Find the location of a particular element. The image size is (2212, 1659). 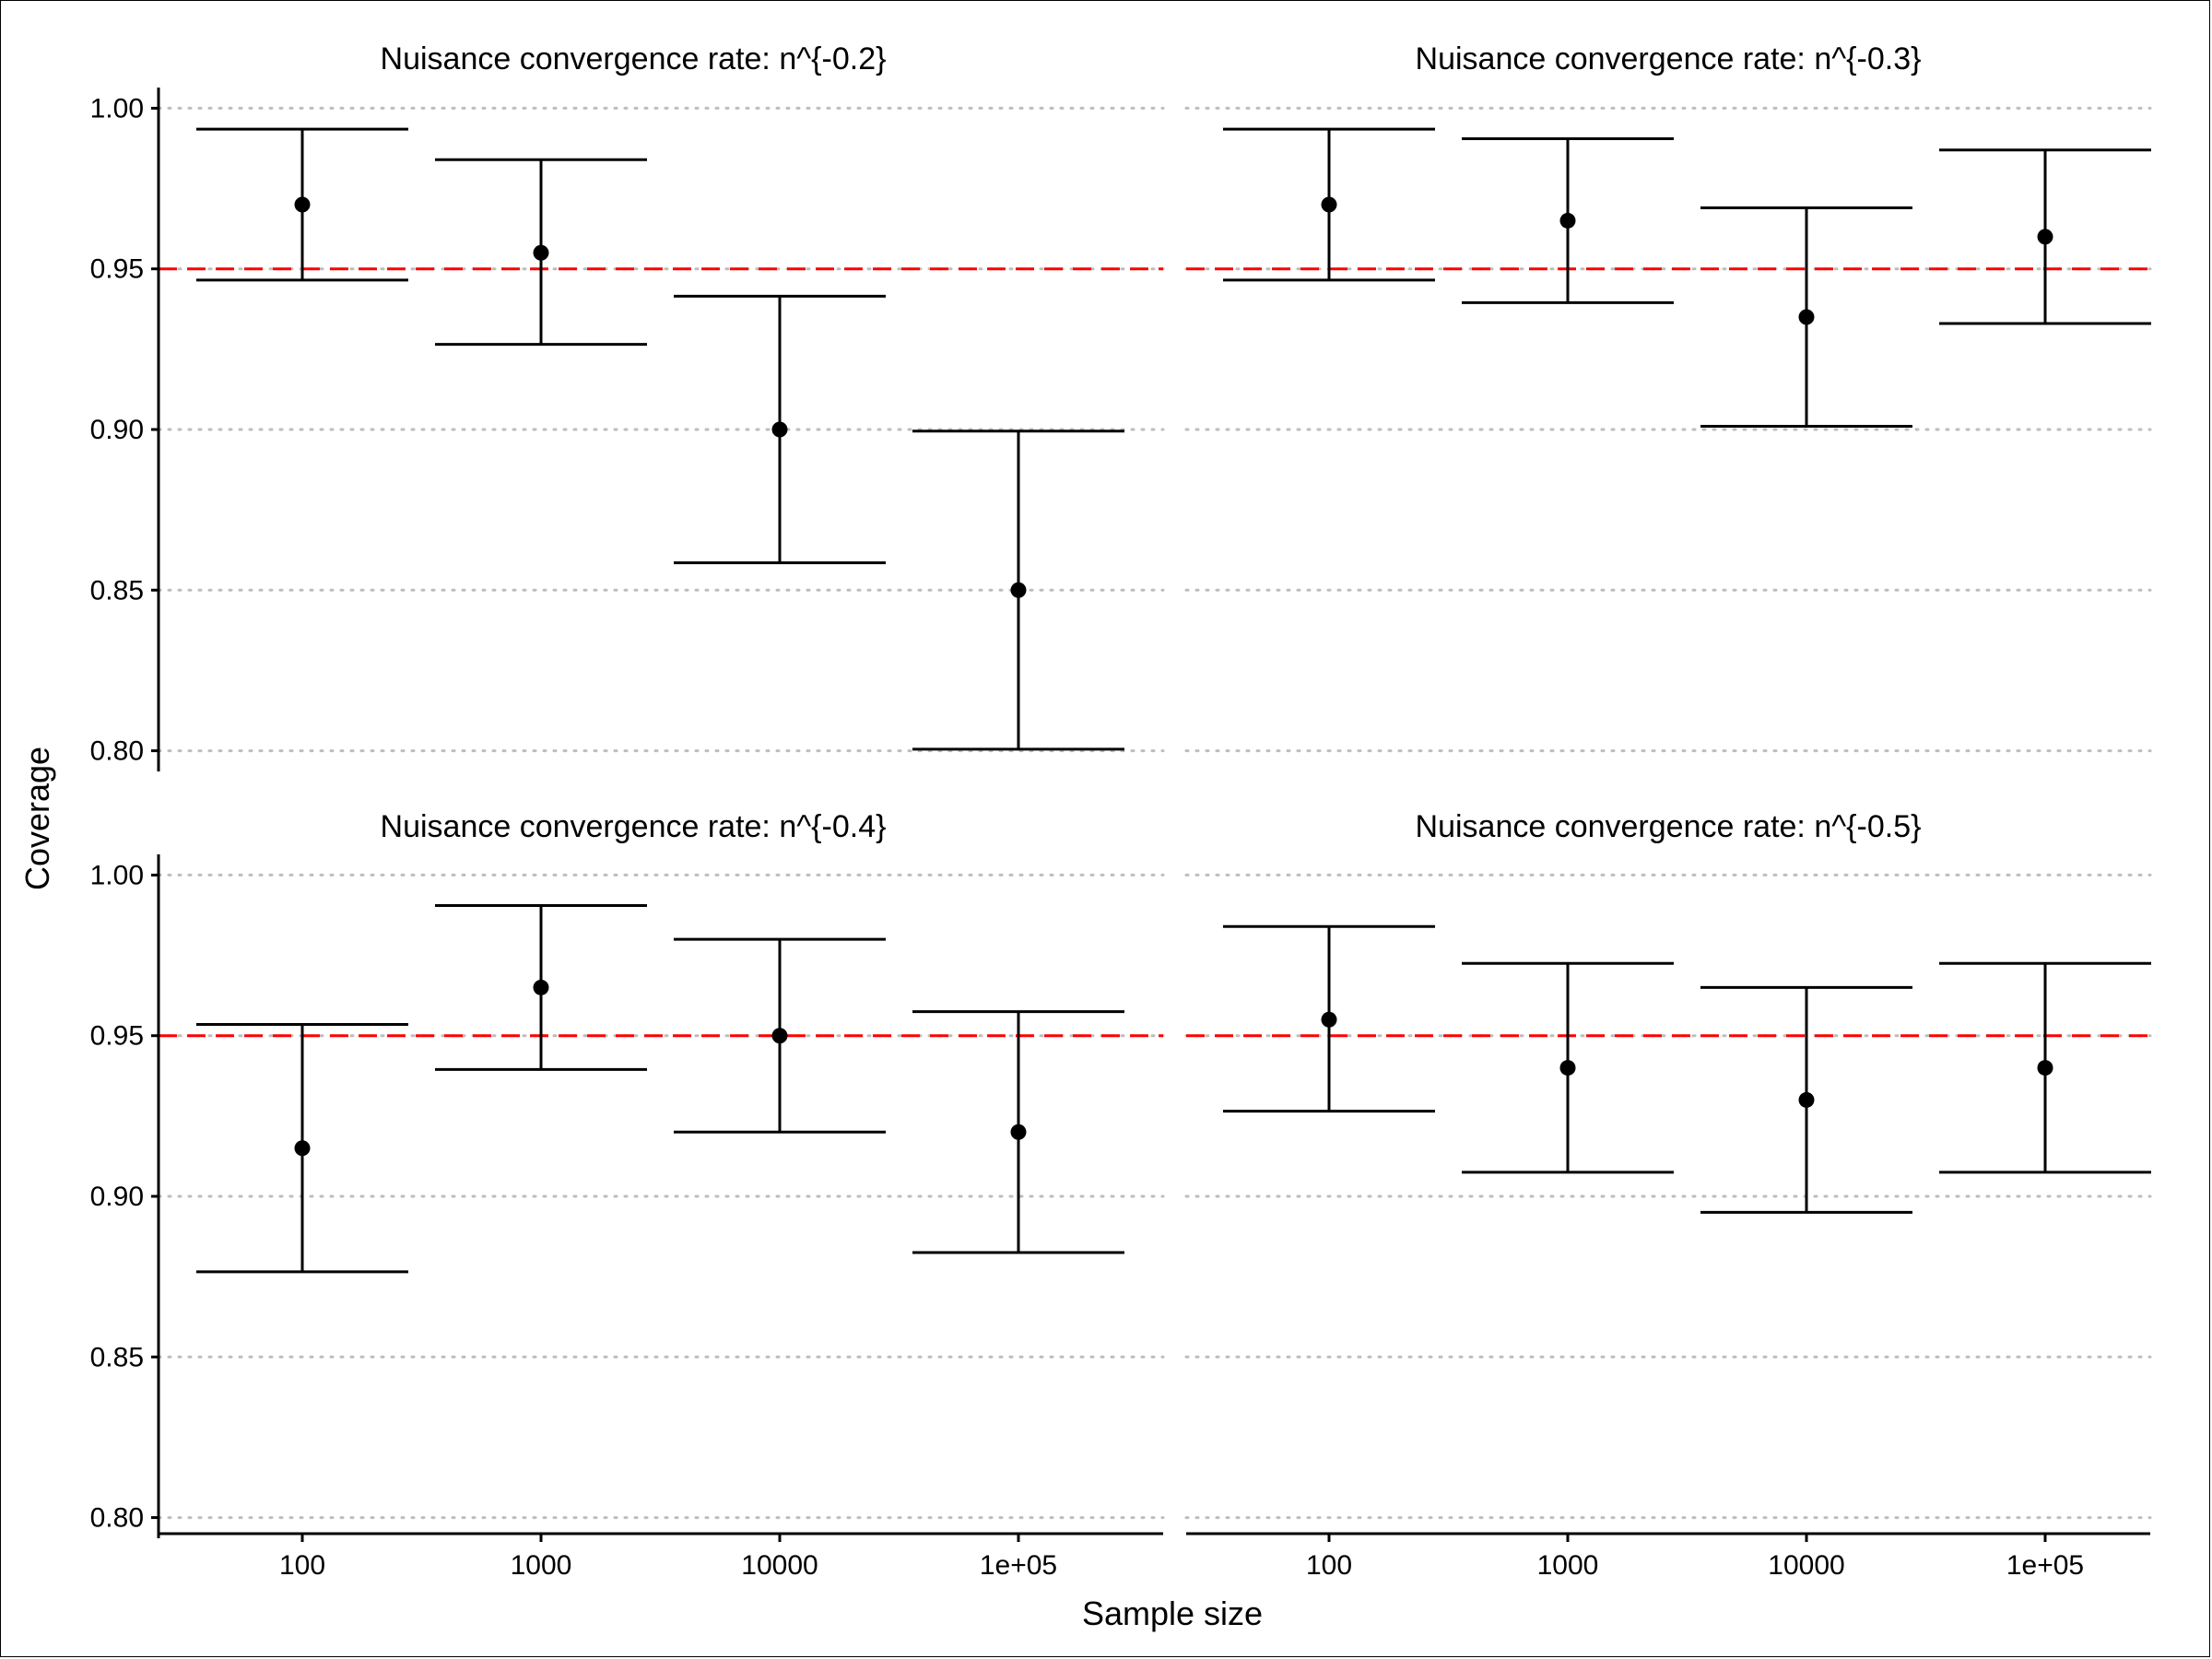

x-axis-title: Sample size is located at coordinates (1172, 1613).